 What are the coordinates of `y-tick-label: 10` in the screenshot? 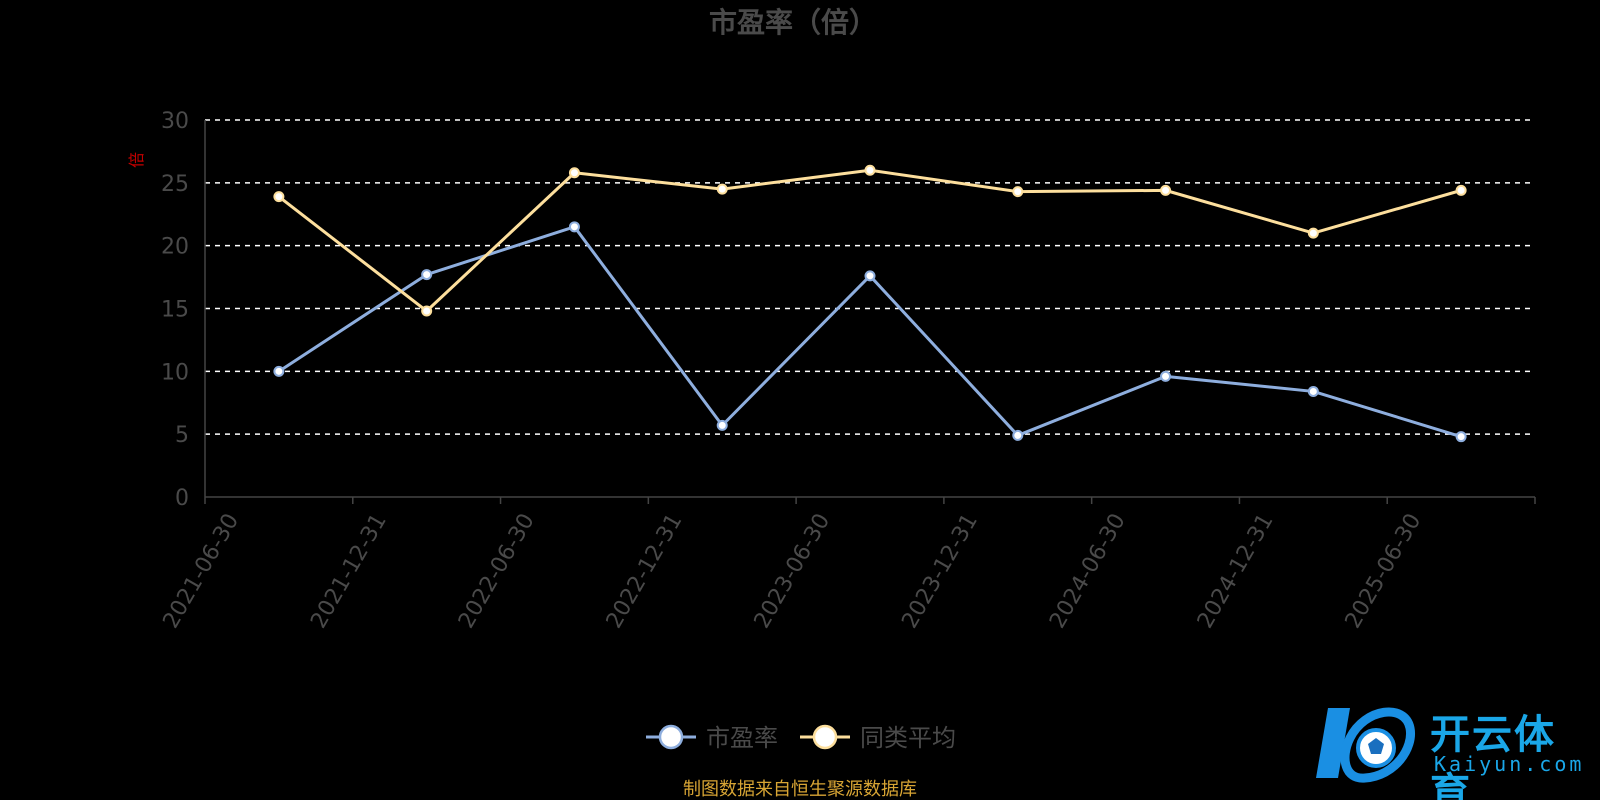 It's located at (175, 372).